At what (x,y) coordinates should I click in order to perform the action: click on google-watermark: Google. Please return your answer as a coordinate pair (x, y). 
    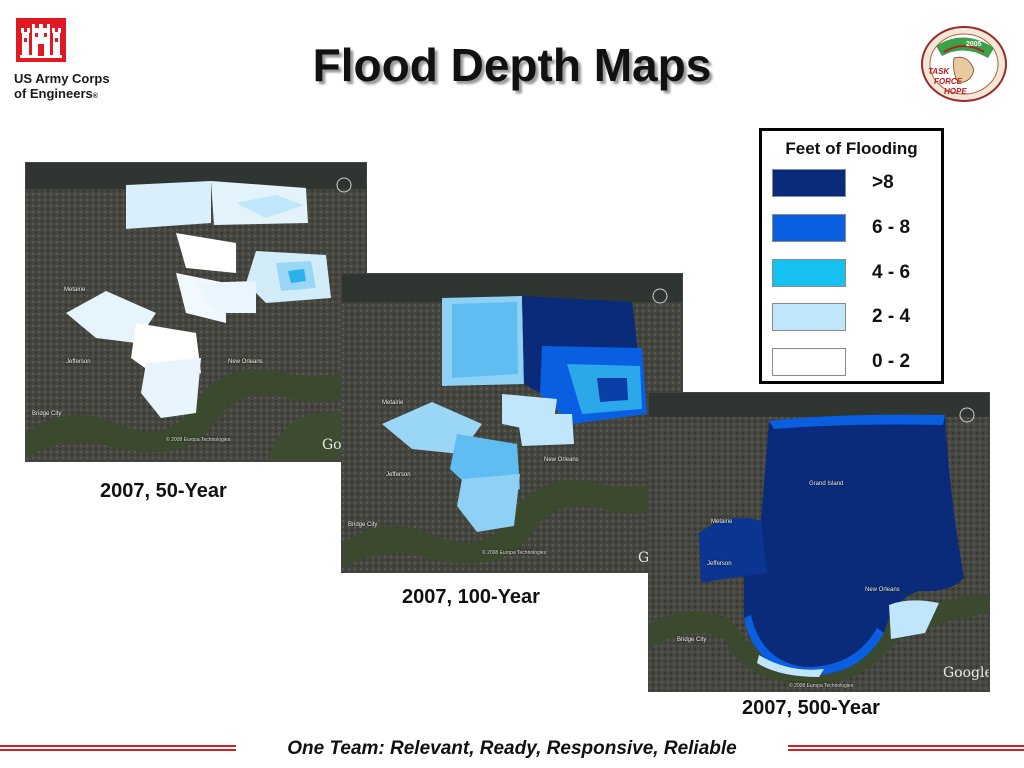
    Looking at the image, I should click on (966, 673).